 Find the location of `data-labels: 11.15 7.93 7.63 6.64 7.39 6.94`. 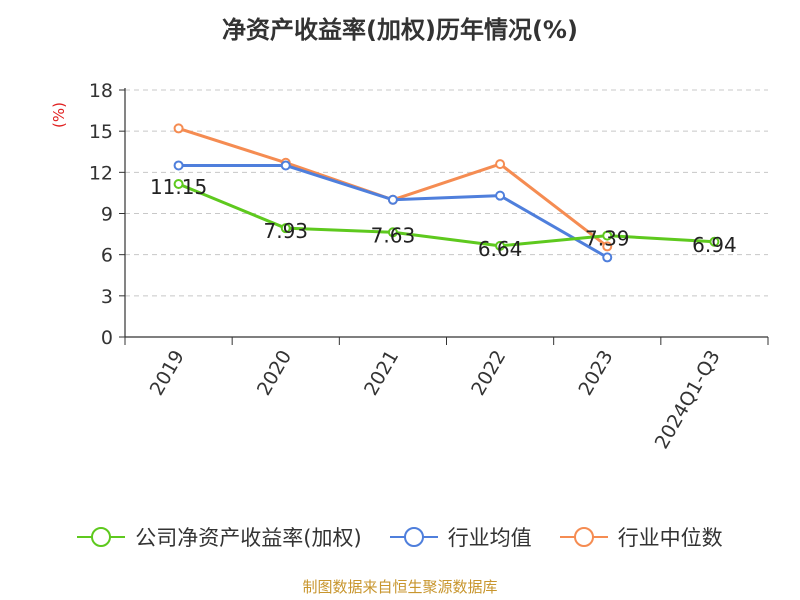

data-labels: 11.15 7.93 7.63 6.64 7.39 6.94 is located at coordinates (443, 218).